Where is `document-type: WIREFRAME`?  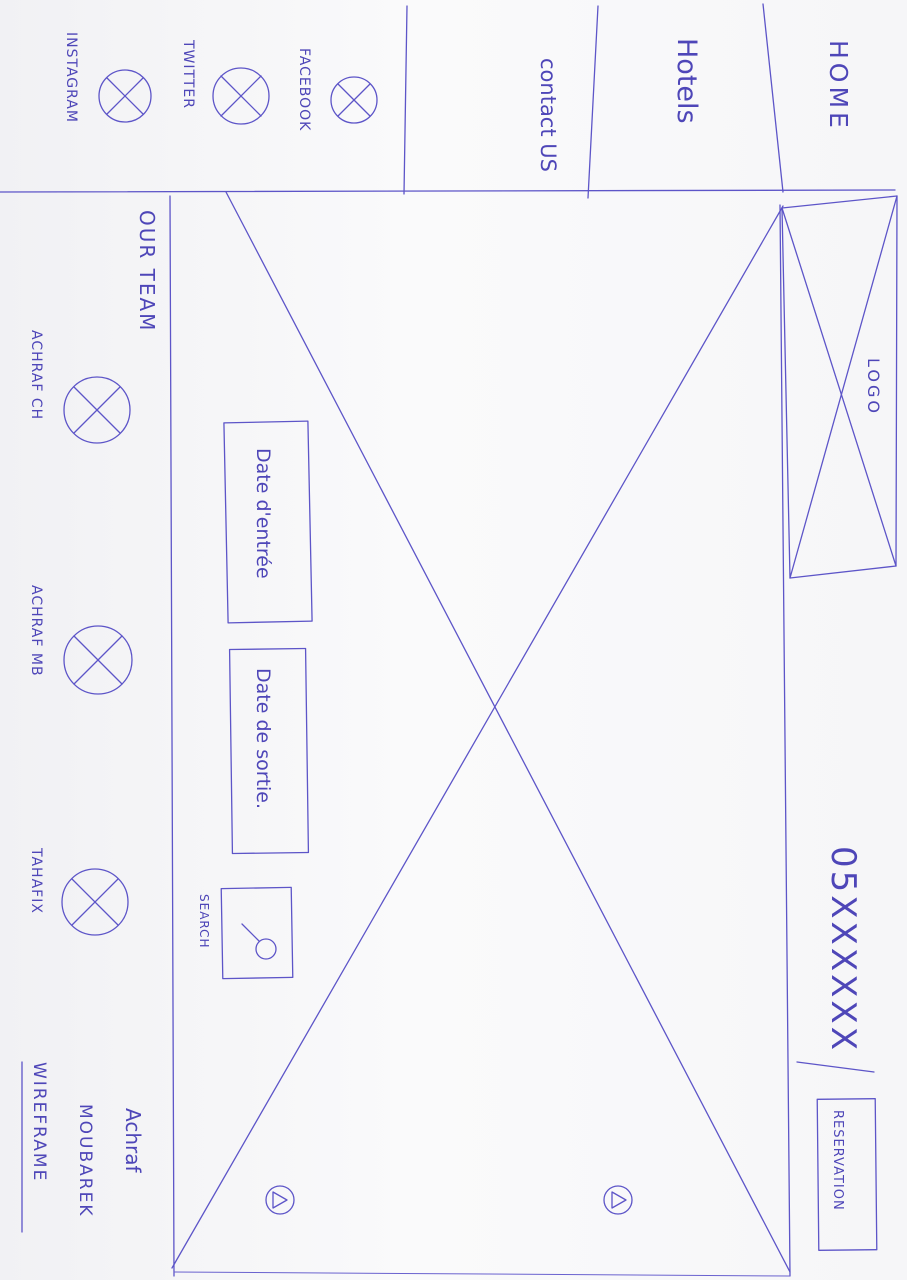
document-type: WIREFRAME is located at coordinates (39, 1122).